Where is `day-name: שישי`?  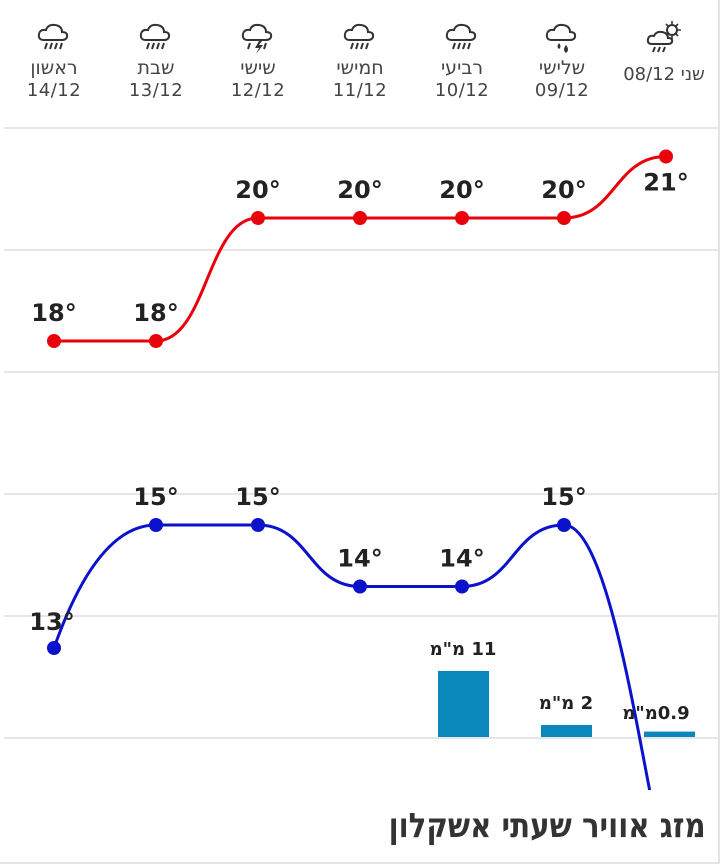 day-name: שישי is located at coordinates (258, 68).